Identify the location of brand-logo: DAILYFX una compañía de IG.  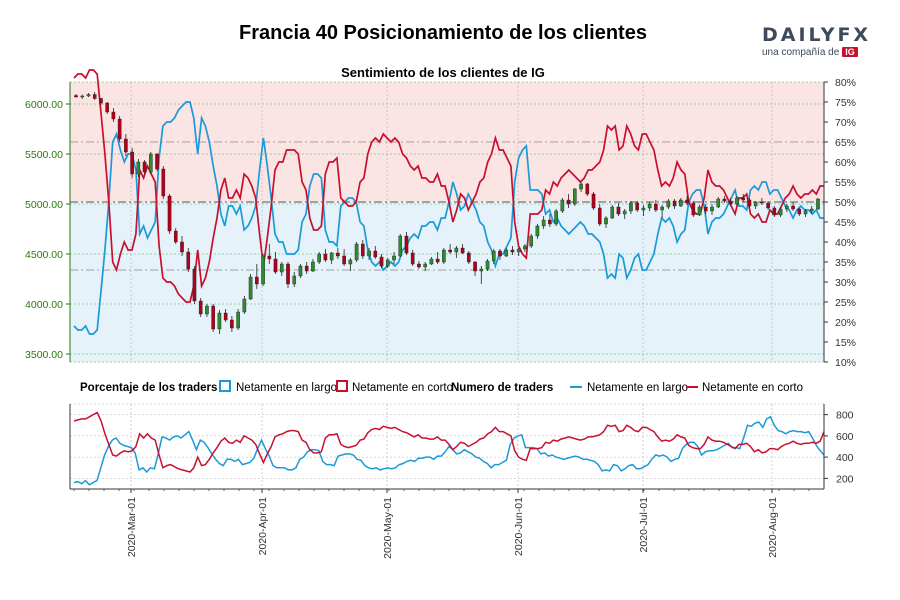
(817, 41).